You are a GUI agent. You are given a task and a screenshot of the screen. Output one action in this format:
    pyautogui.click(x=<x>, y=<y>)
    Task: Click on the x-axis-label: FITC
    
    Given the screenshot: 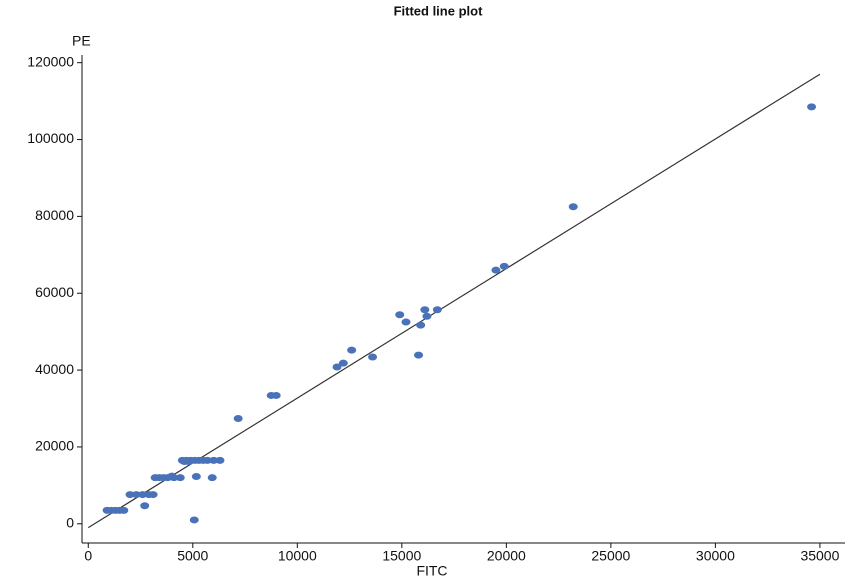 What is the action you would take?
    pyautogui.click(x=431, y=571)
    